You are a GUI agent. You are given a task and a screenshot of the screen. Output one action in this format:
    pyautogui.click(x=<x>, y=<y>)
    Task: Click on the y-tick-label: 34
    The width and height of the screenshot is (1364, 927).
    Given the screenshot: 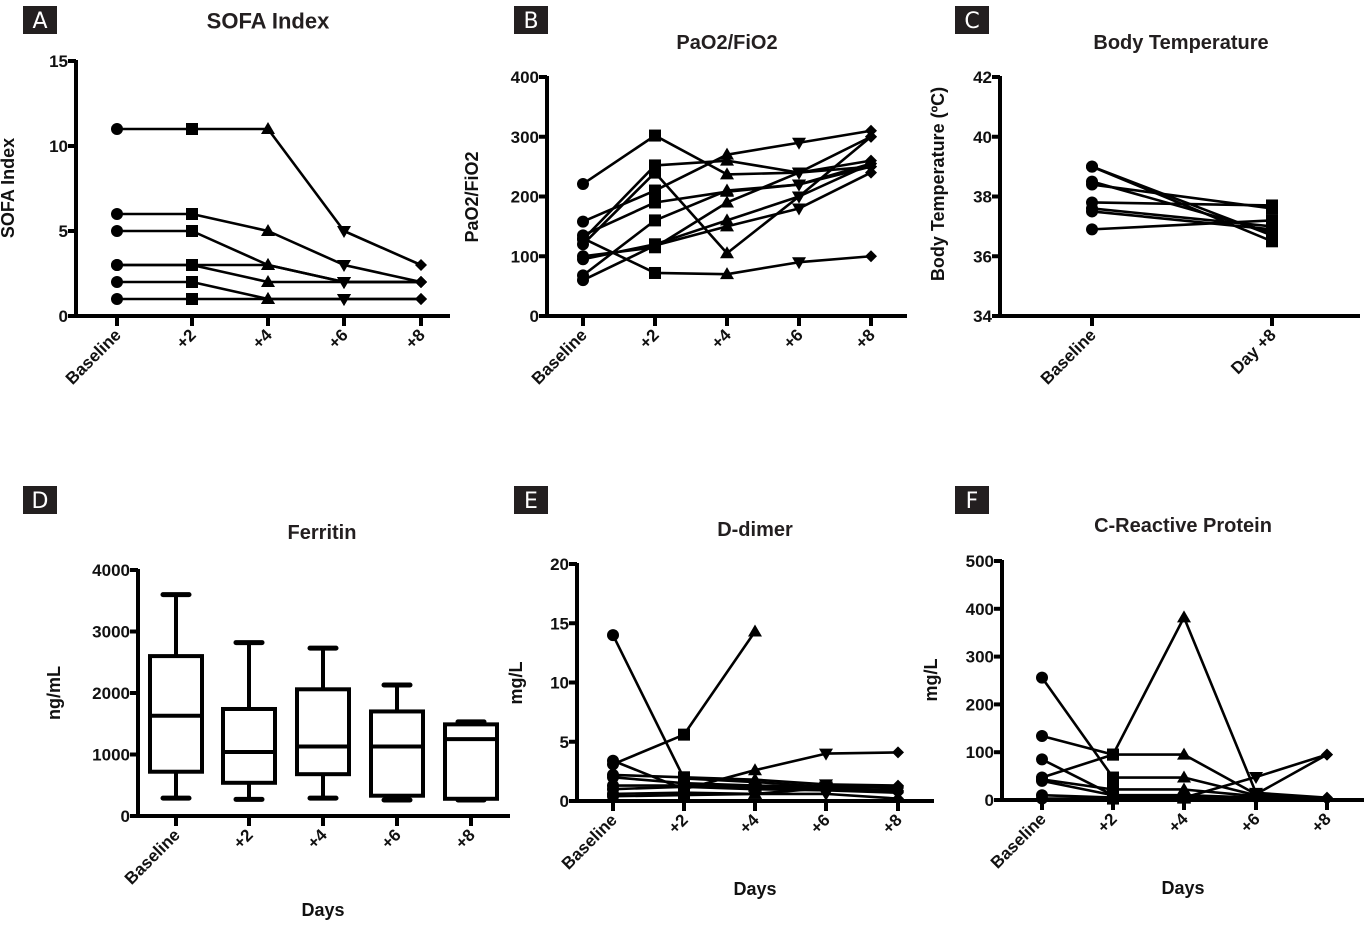 What is the action you would take?
    pyautogui.click(x=982, y=316)
    